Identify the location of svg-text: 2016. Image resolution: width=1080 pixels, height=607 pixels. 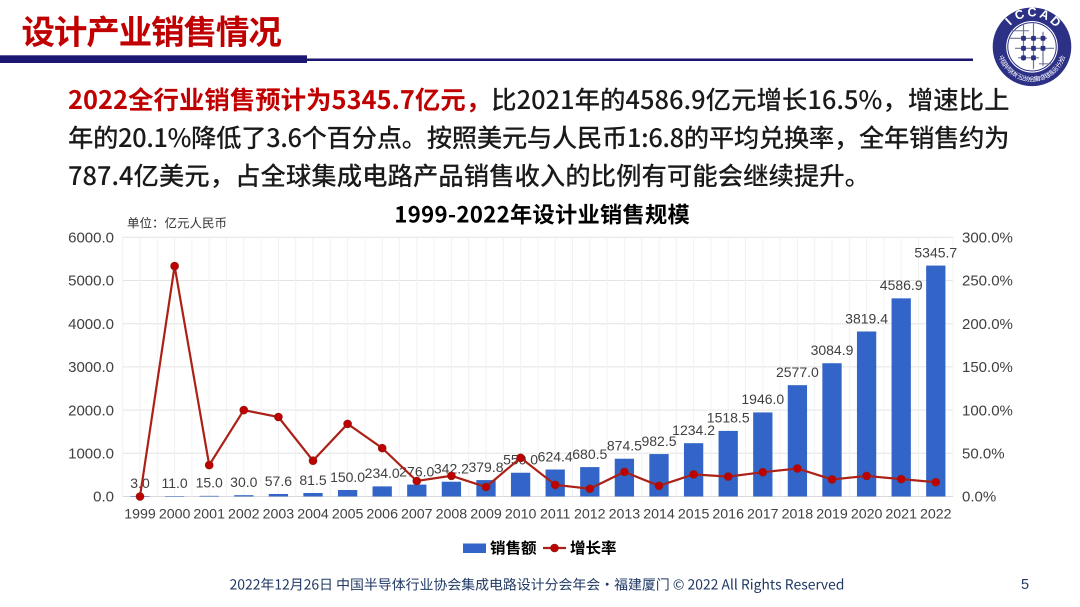
(728, 515).